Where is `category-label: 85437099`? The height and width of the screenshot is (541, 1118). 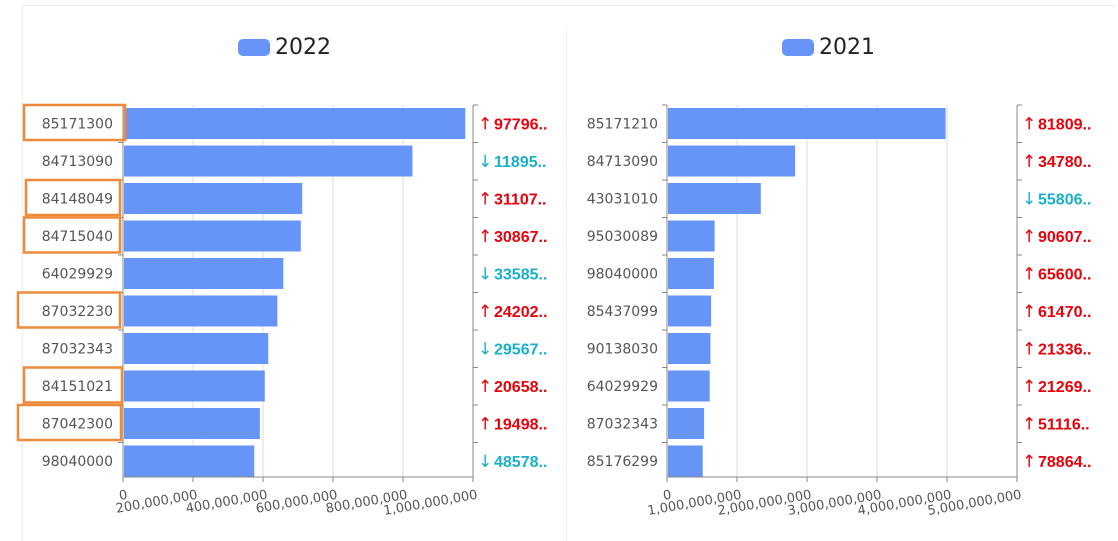 category-label: 85437099 is located at coordinates (622, 312).